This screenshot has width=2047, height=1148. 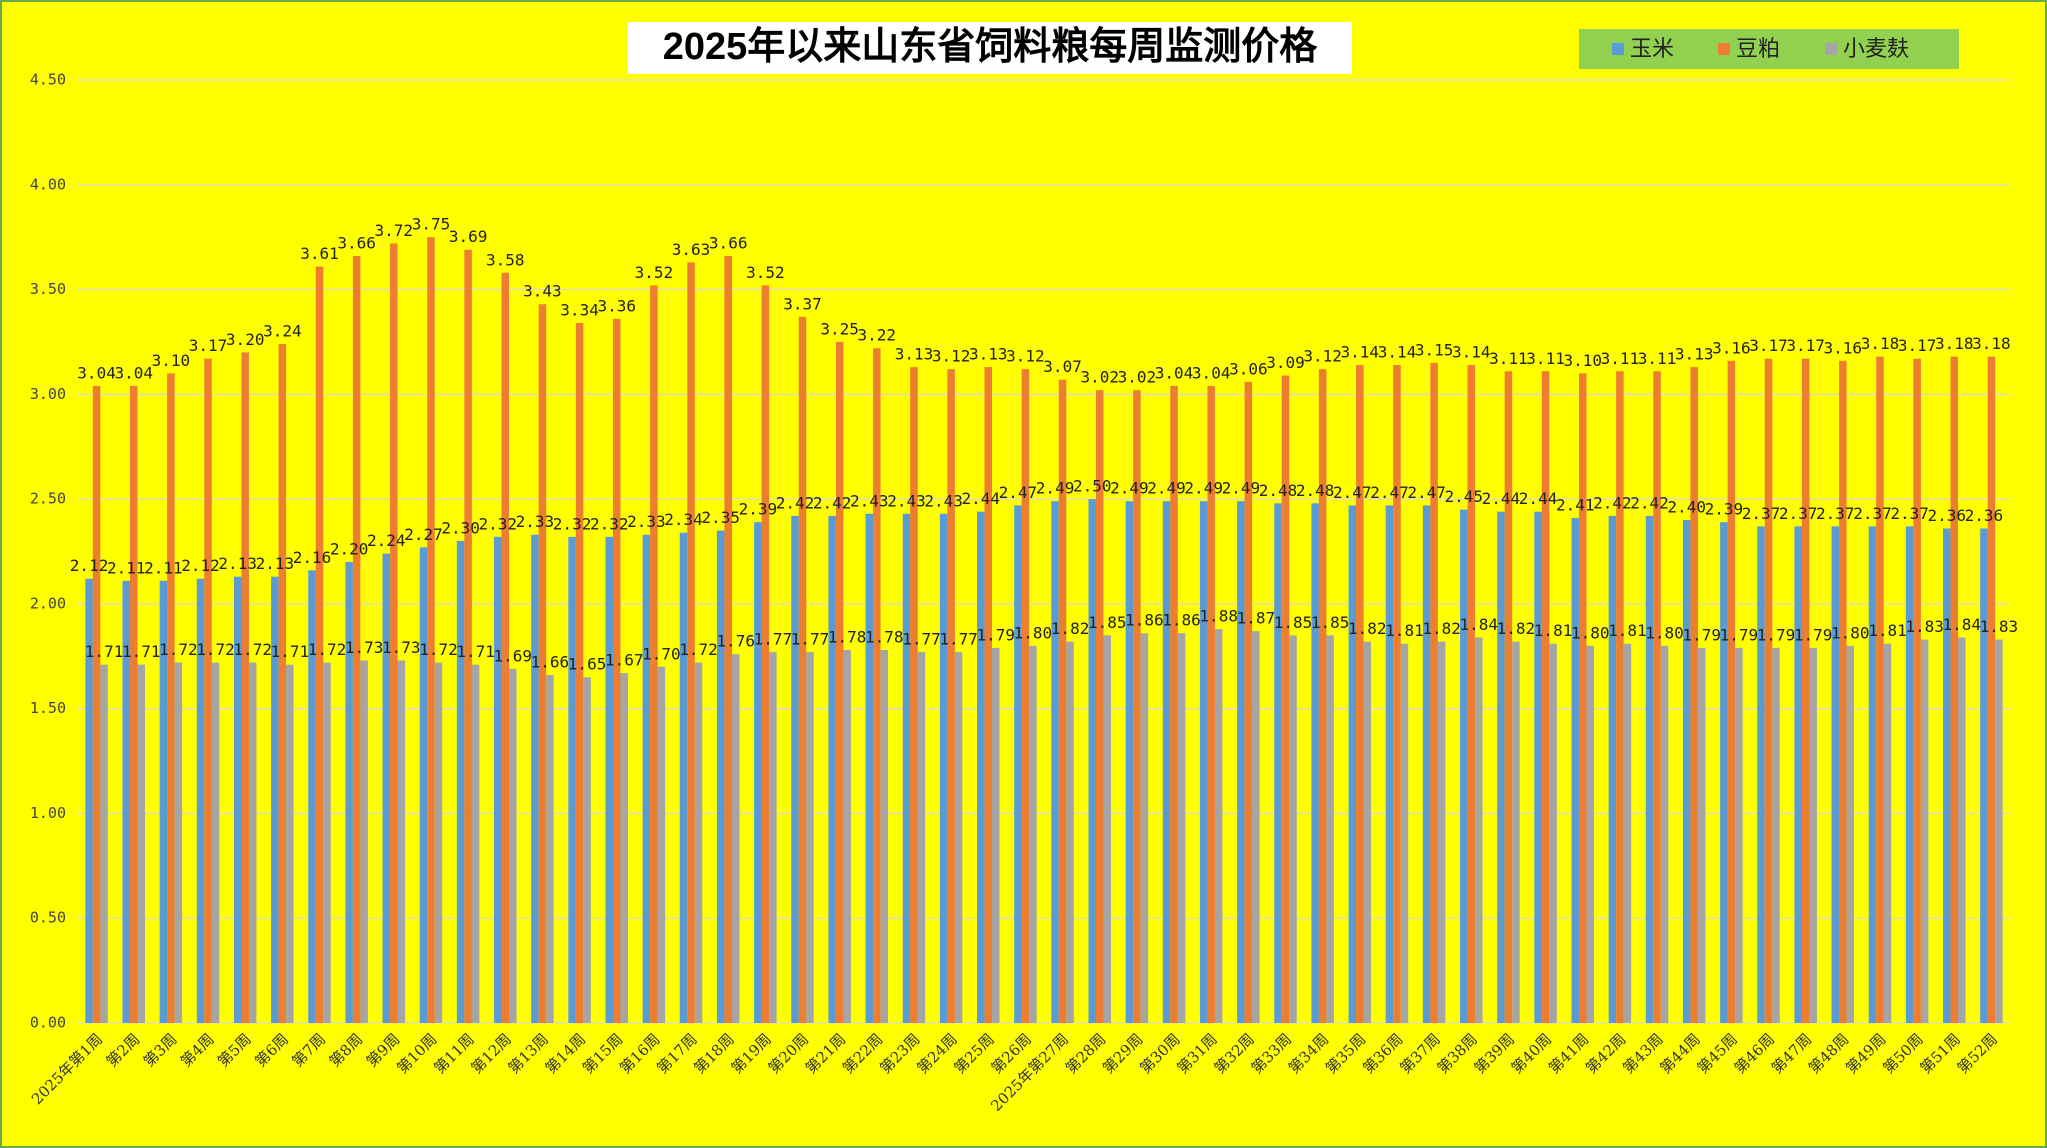 What do you see at coordinates (1144, 620) in the screenshot?
I see `data-label: 1.86` at bounding box center [1144, 620].